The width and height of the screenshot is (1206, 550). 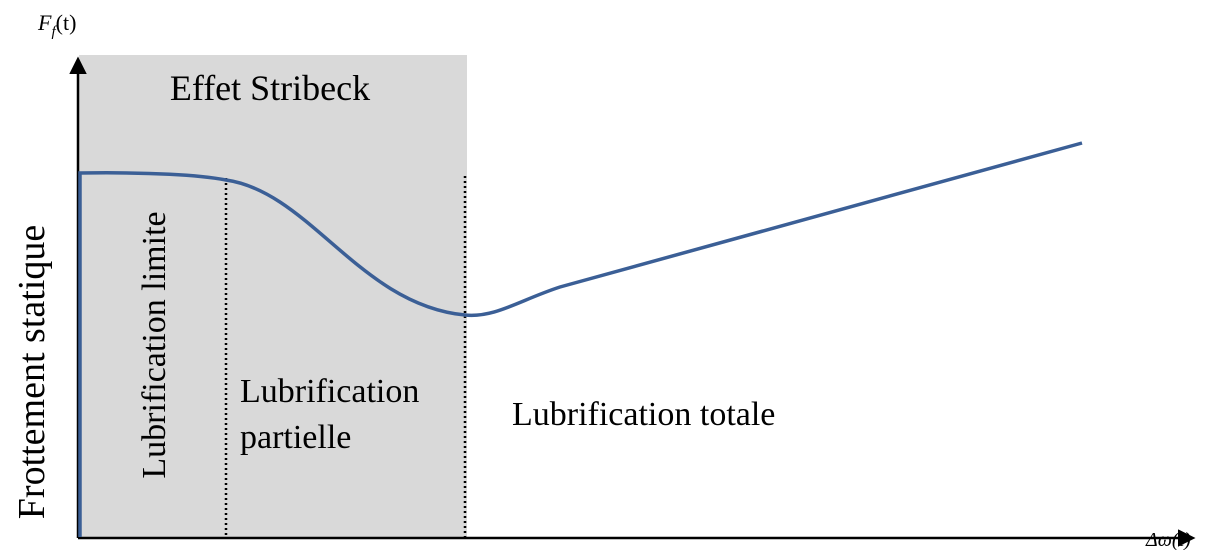 What do you see at coordinates (154, 344) in the screenshot?
I see `boundary-label: Lubrification limite` at bounding box center [154, 344].